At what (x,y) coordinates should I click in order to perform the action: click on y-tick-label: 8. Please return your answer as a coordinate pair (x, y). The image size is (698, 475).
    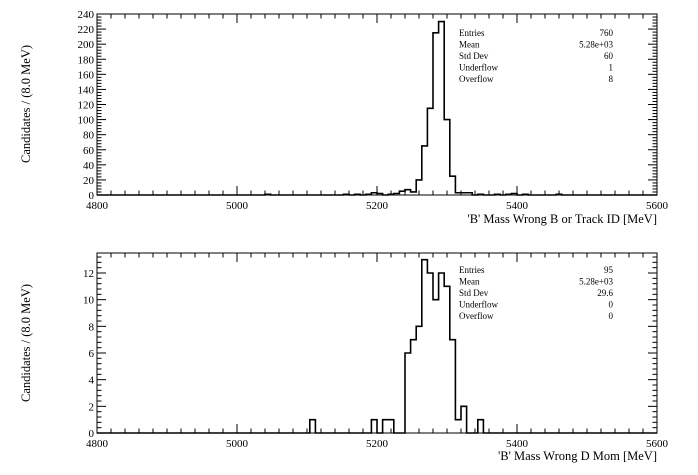
    Looking at the image, I should click on (92, 327).